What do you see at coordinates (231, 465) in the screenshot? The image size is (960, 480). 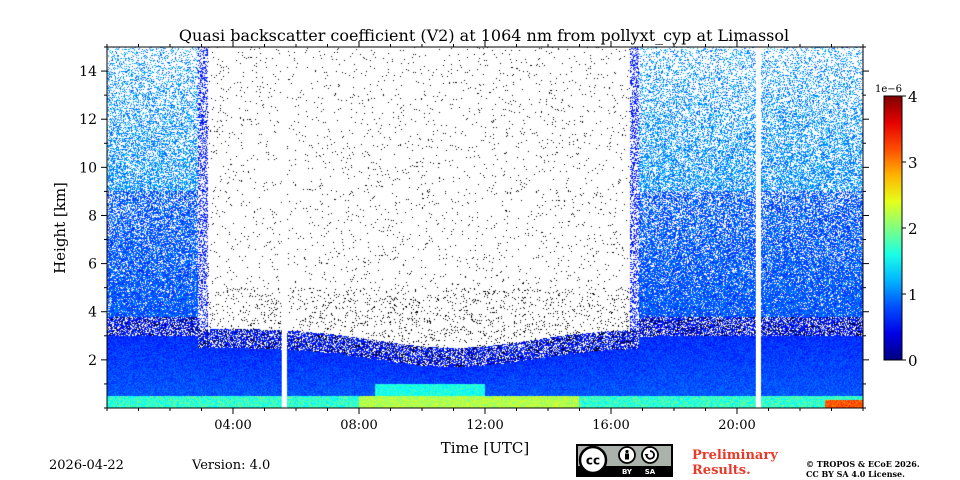 I see `version-label: Version: 4.0` at bounding box center [231, 465].